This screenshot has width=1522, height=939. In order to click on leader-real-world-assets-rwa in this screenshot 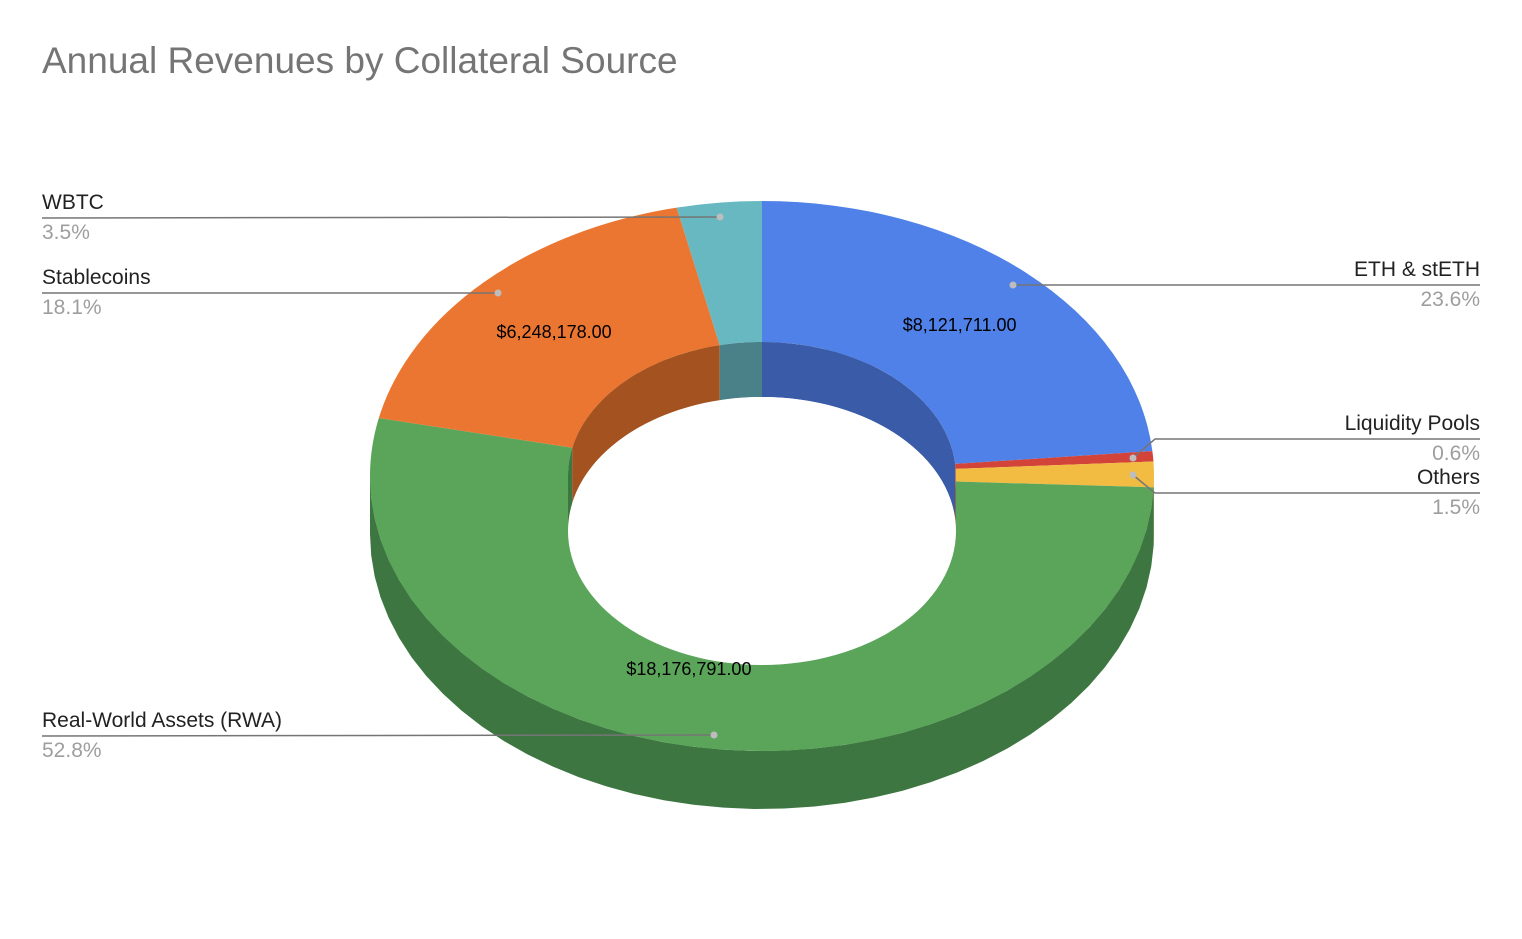, I will do `click(378, 735)`.